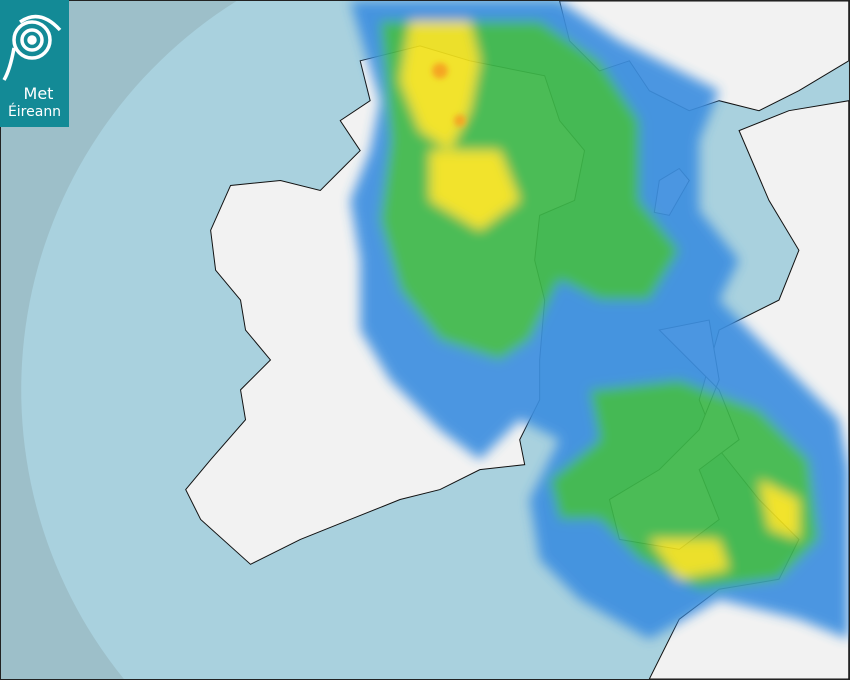  Describe the element at coordinates (34, 112) in the screenshot. I see `logo-text-eireann: Éireann` at that location.